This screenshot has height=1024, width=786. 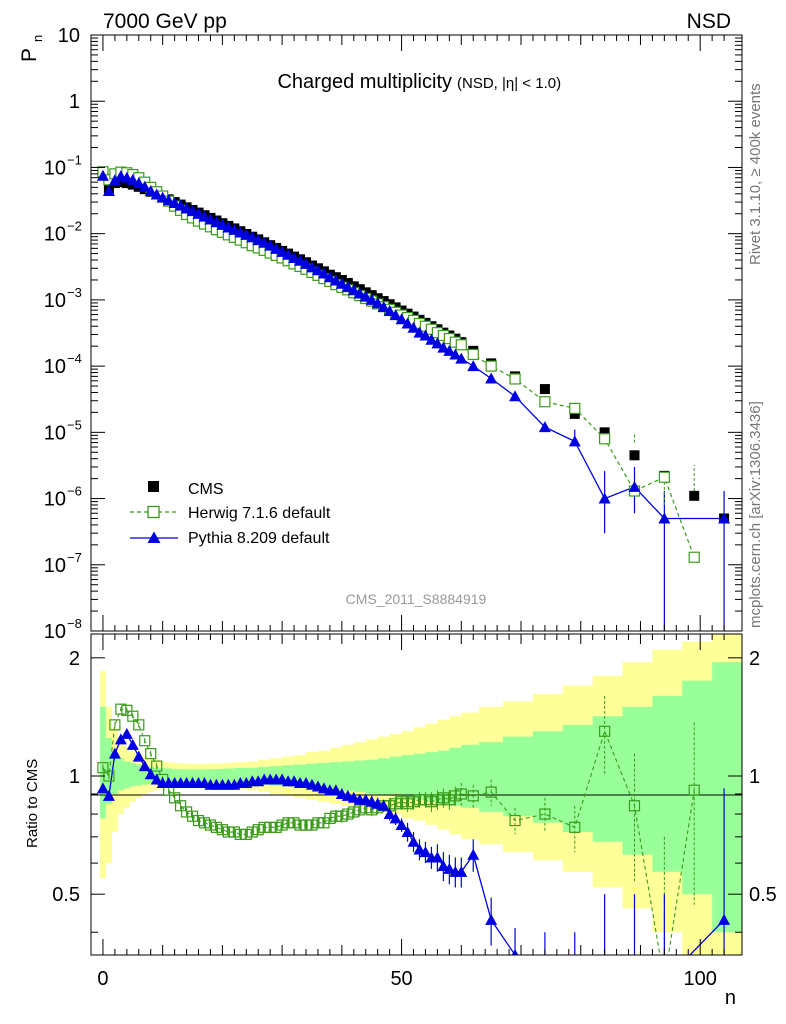 What do you see at coordinates (66, 895) in the screenshot?
I see `ratio-y-tick-label: 0.5` at bounding box center [66, 895].